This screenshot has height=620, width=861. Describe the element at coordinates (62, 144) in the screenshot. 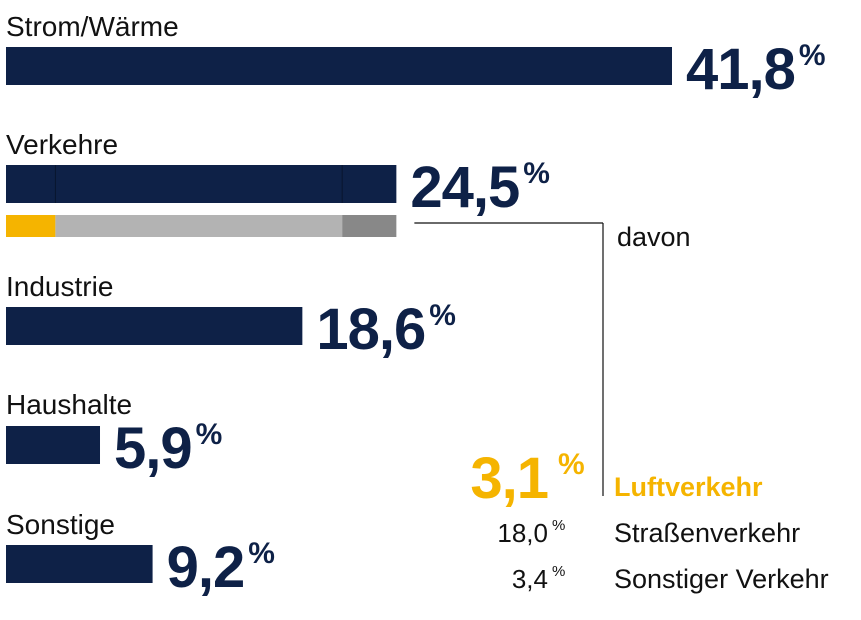

I see `category-label-verkehre: Verkehre` at that location.